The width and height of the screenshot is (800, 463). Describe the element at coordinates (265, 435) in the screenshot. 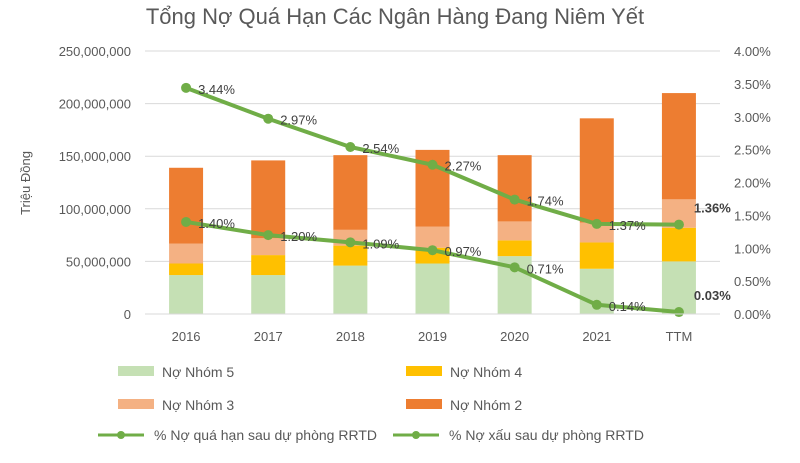

I see `legend-label: % Nợ quá hạn sau dự phòng RRTD` at that location.